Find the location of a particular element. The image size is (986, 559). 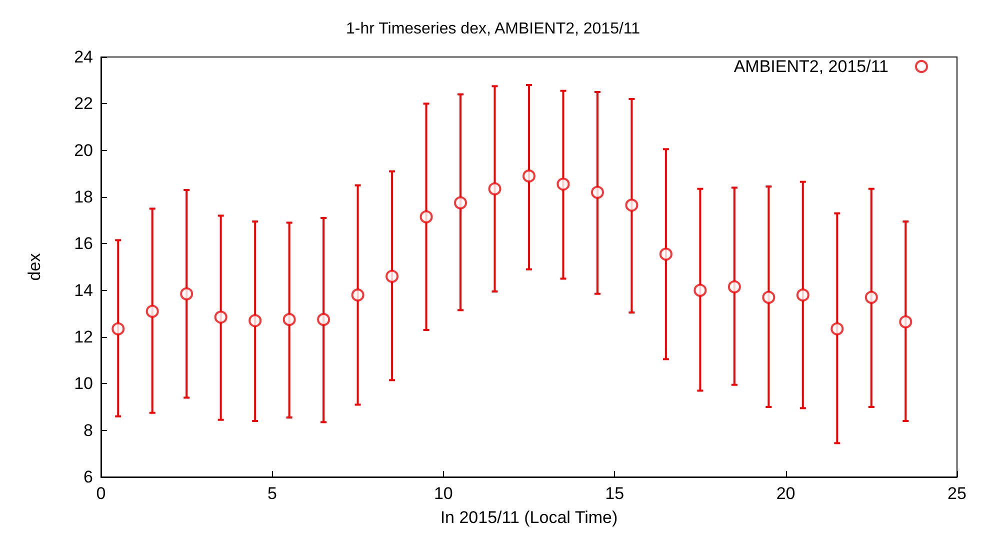

y-tick-label: 8 is located at coordinates (88, 430).